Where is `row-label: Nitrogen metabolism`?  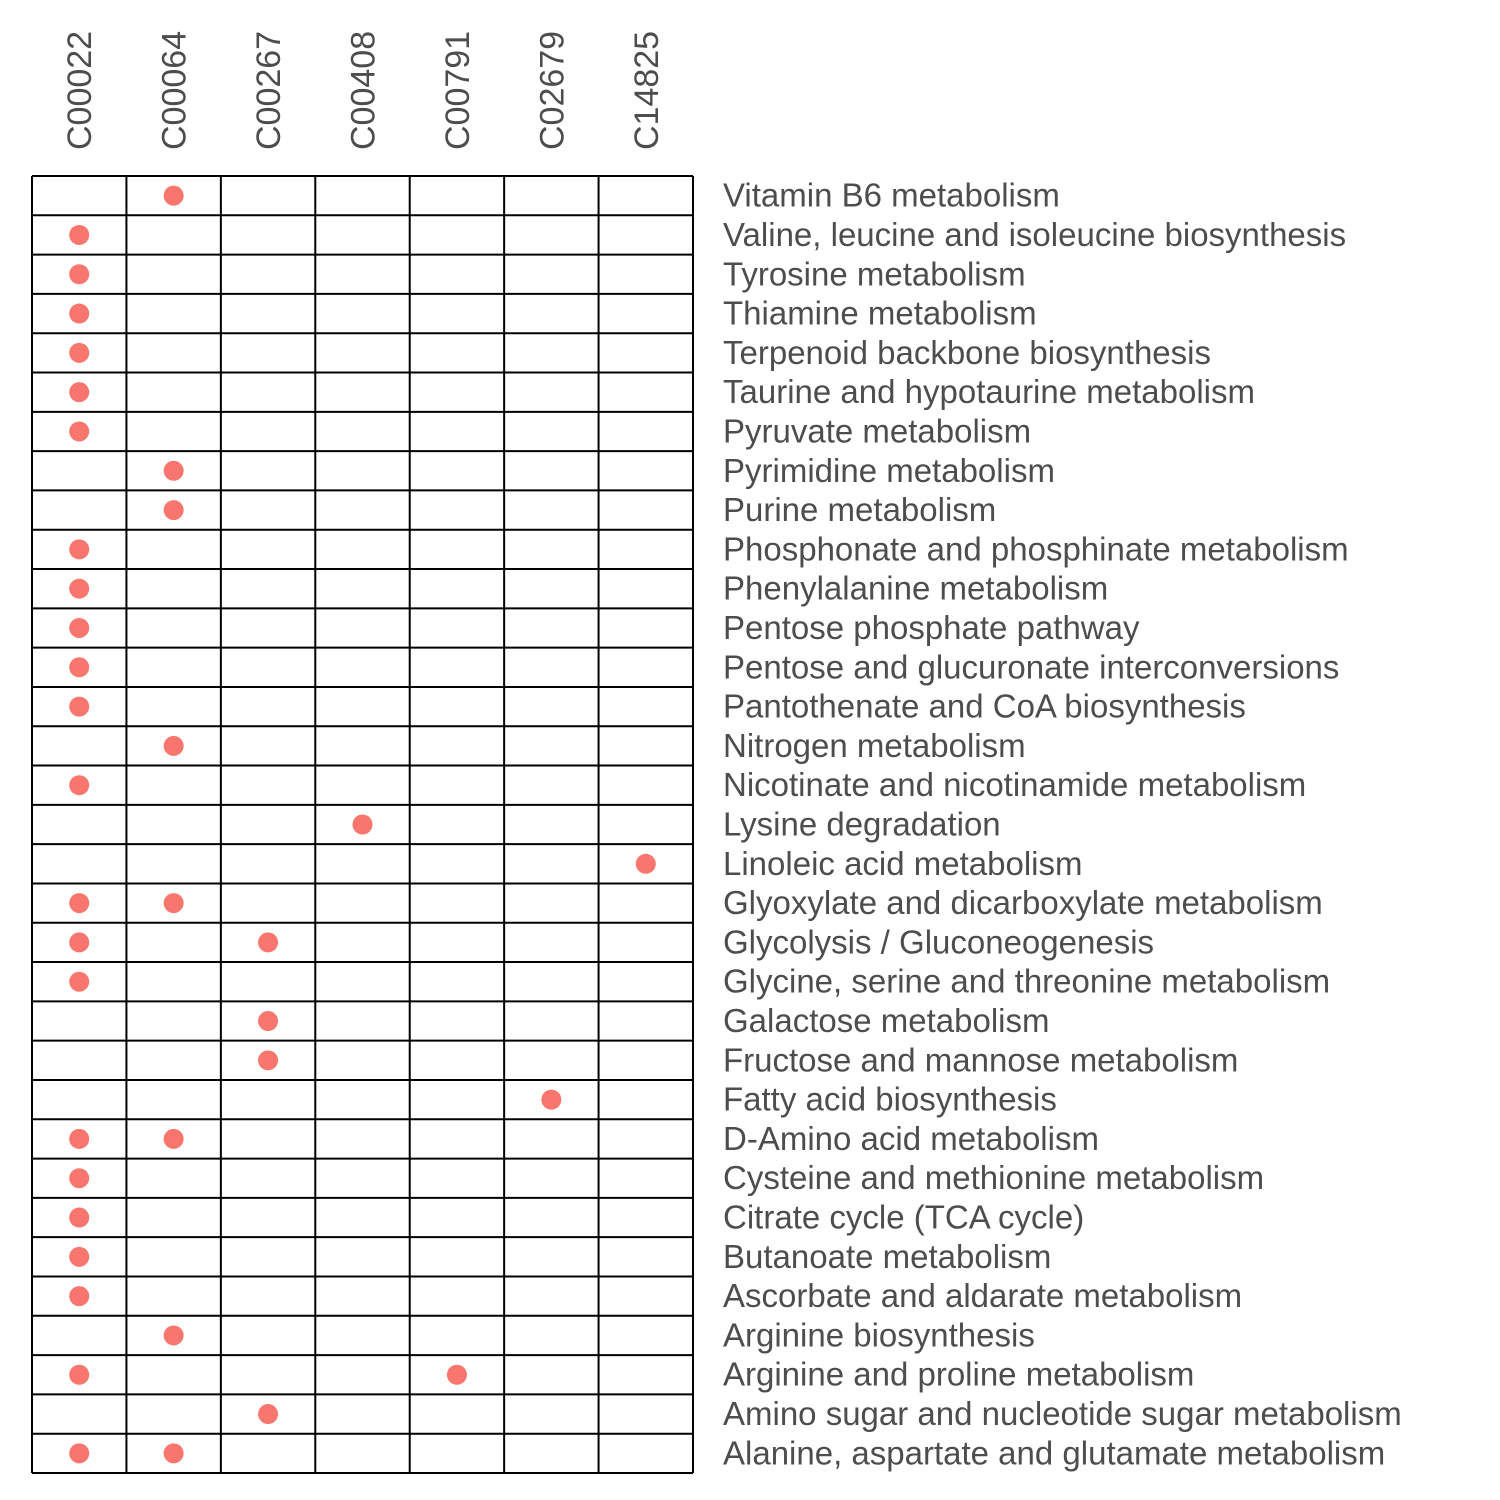
row-label: Nitrogen metabolism is located at coordinates (874, 745).